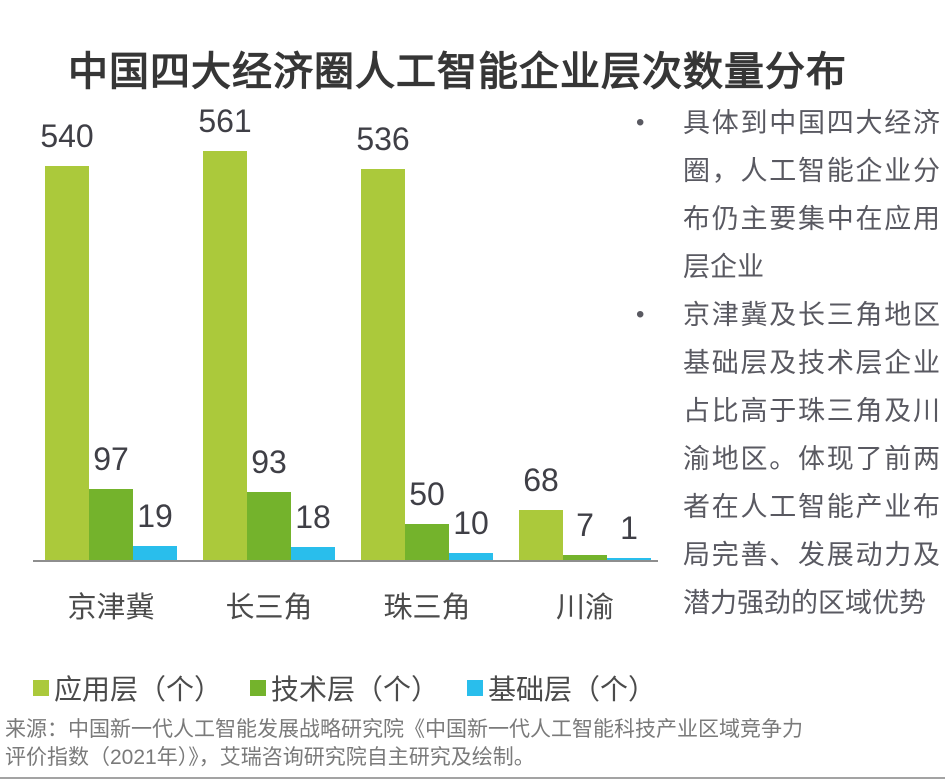  What do you see at coordinates (457, 71) in the screenshot?
I see `chart-title: 中国四大经济圈人工智能企业层次数量分布` at bounding box center [457, 71].